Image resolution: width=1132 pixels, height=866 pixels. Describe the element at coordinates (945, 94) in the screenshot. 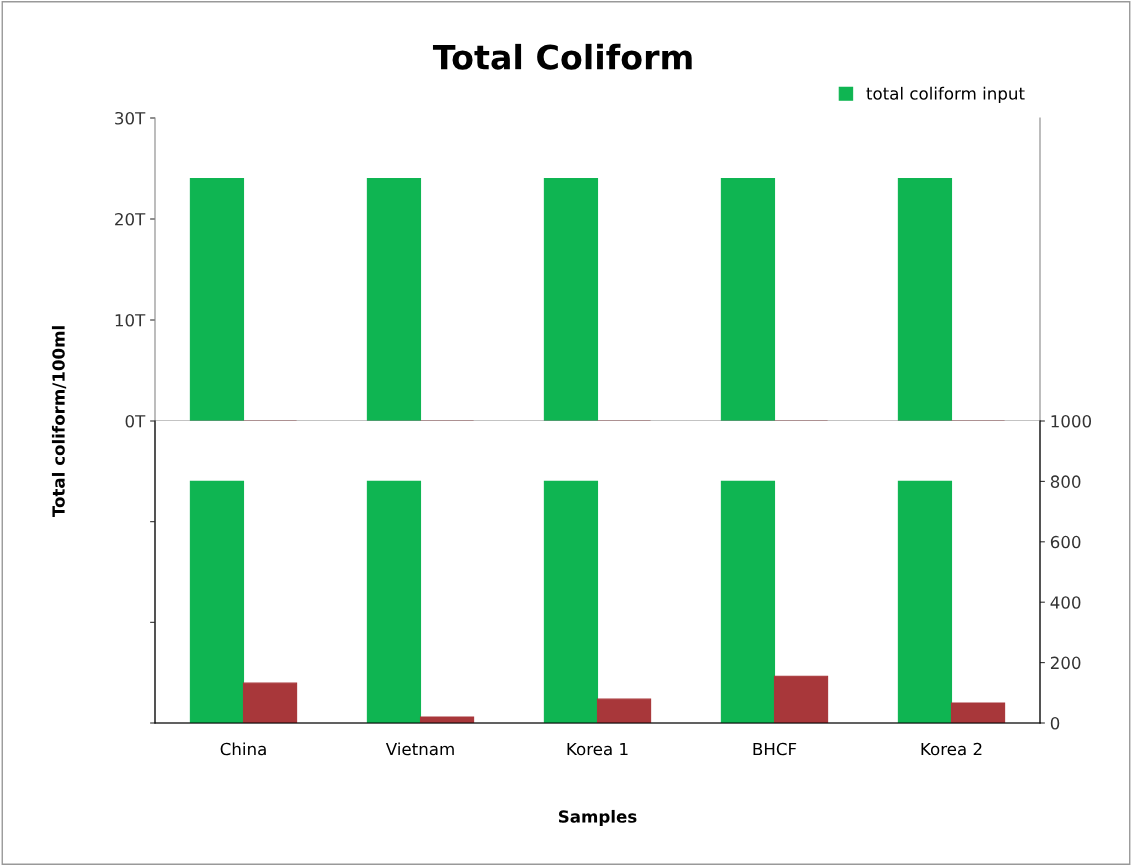

I see `legend-label: total coliform input` at that location.